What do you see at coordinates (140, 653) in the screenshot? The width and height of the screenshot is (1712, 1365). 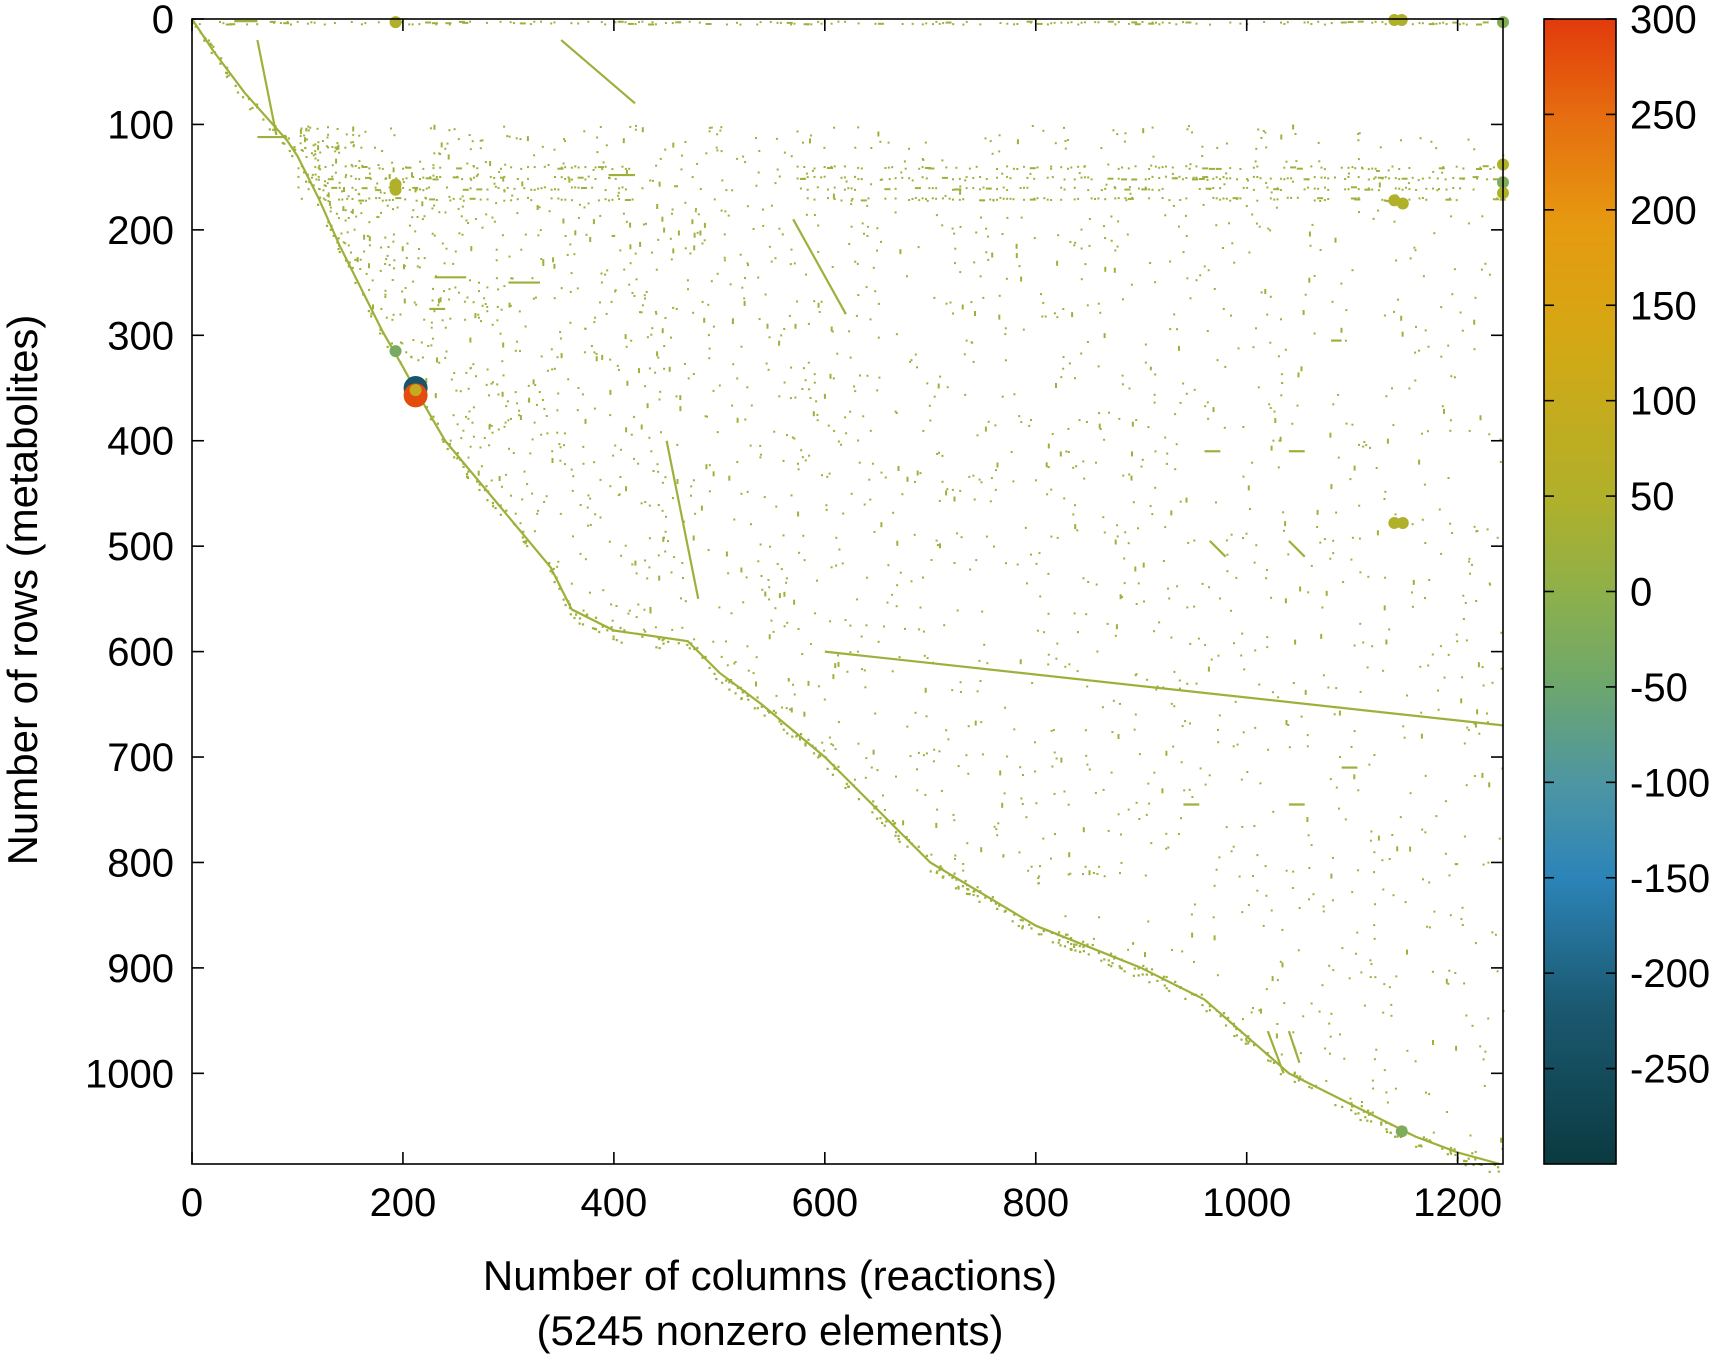 I see `y-tick-label: 600` at bounding box center [140, 653].